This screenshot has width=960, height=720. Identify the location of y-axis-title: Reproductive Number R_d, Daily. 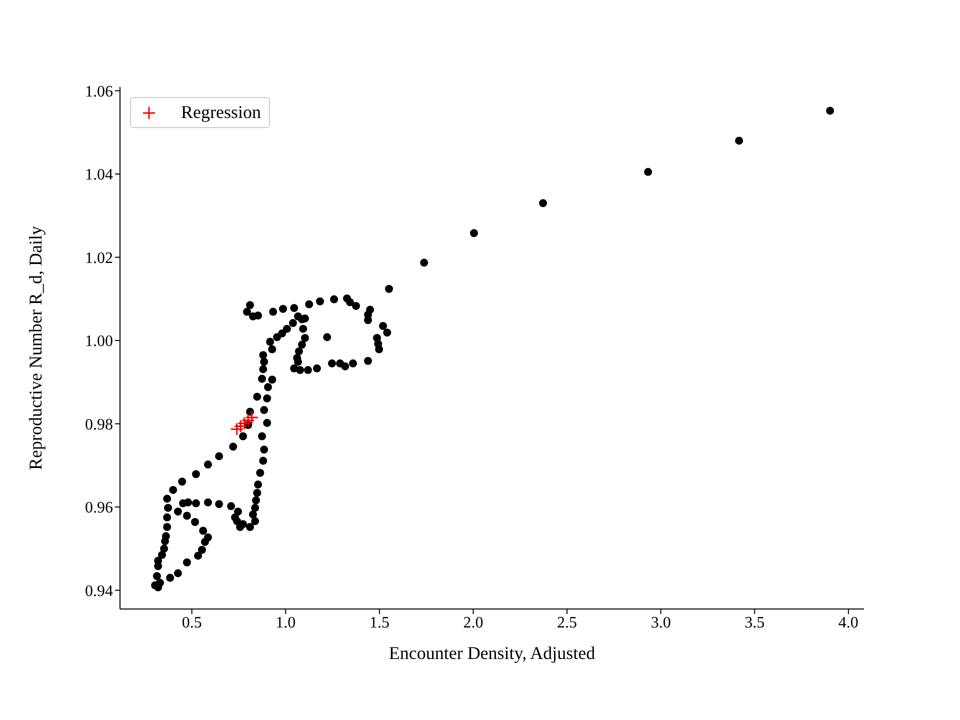
(35, 348).